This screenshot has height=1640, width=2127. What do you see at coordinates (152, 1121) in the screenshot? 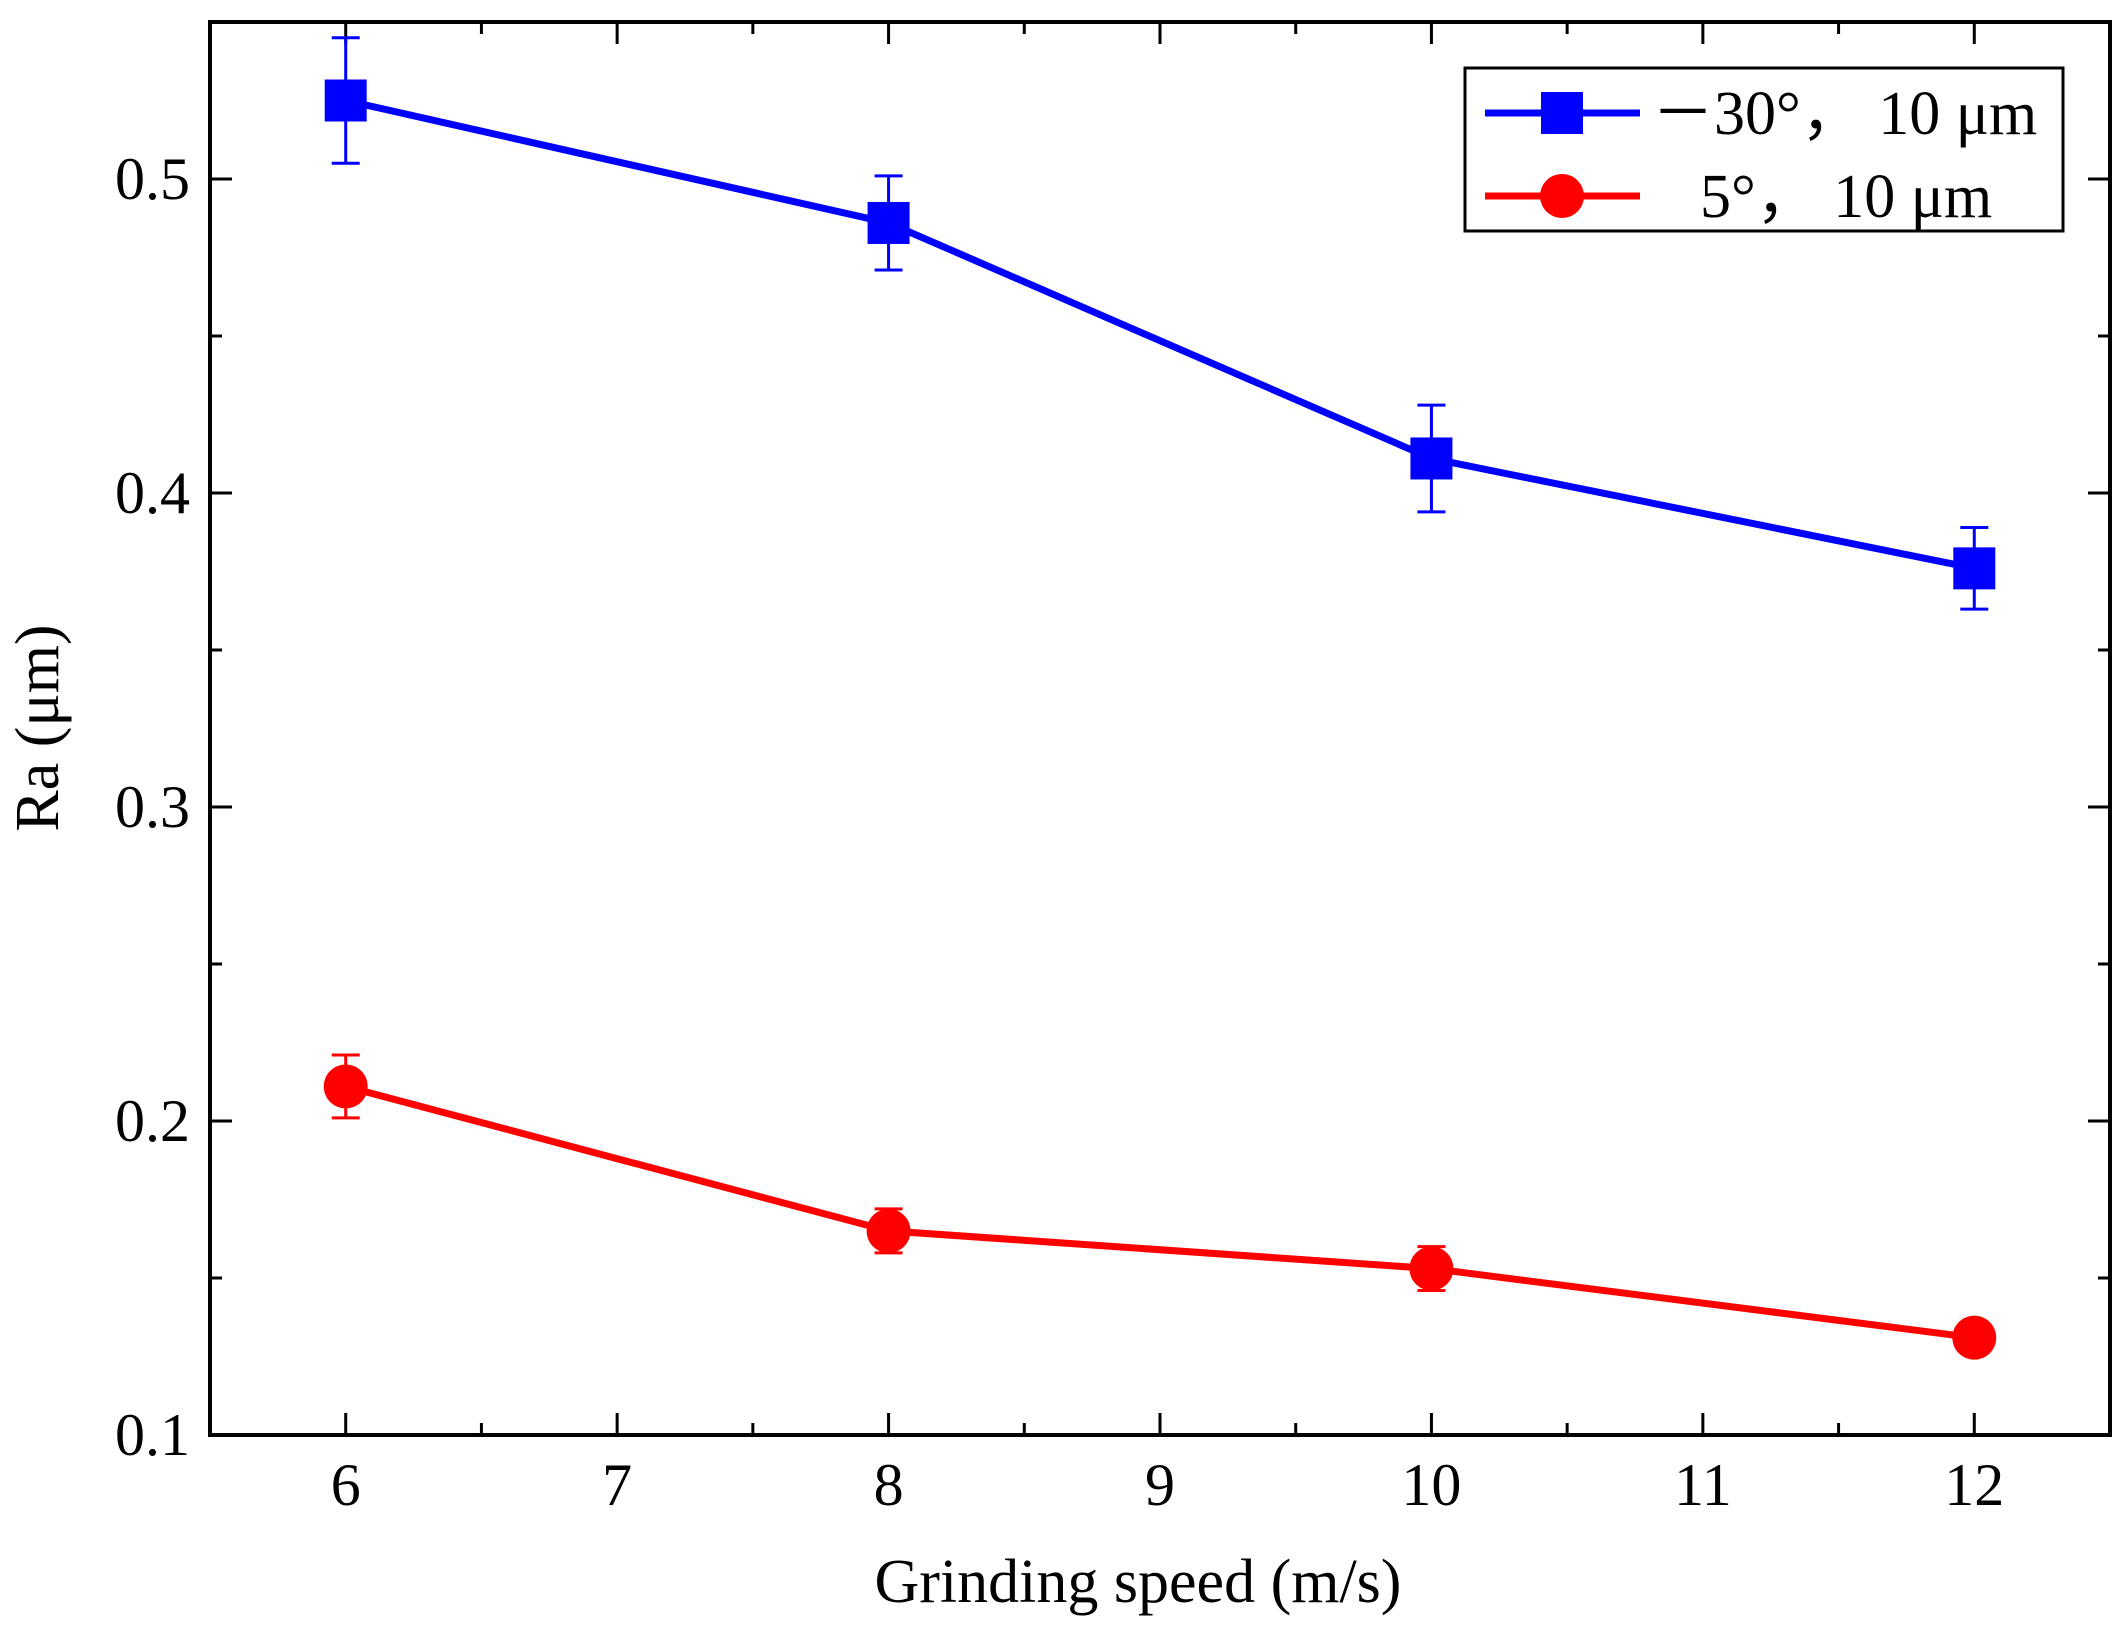
I see `y-tick-label: 0.2` at bounding box center [152, 1121].